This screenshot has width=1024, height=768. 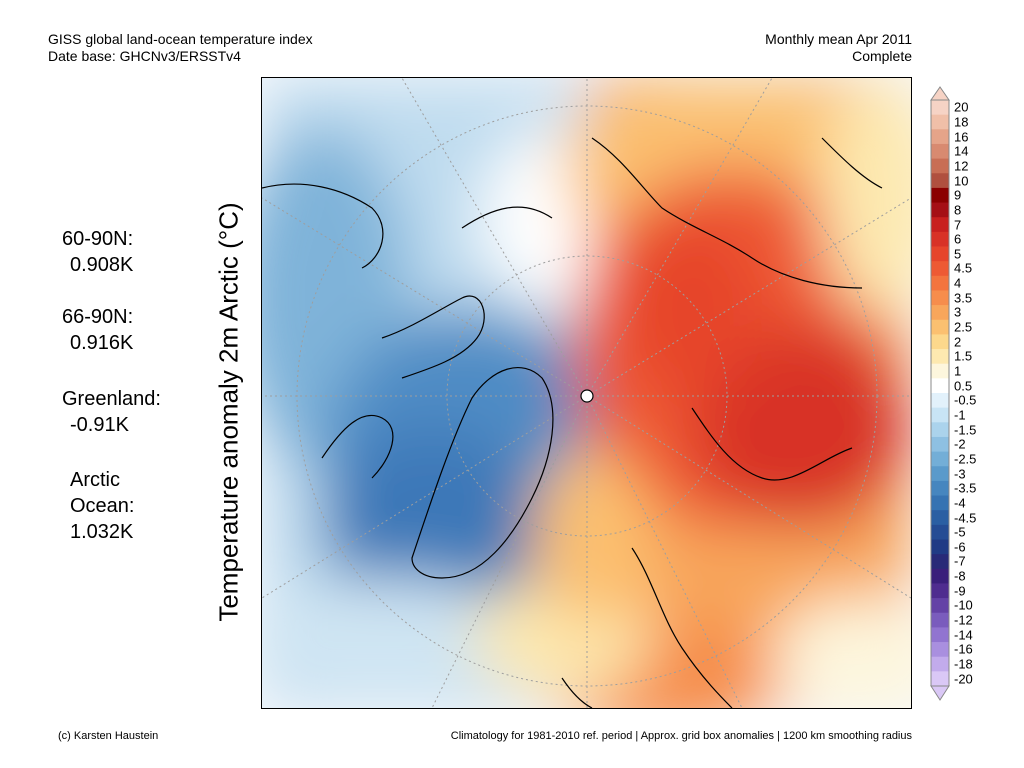 I want to click on colorbar-tick-label: 0.5, so click(x=963, y=386).